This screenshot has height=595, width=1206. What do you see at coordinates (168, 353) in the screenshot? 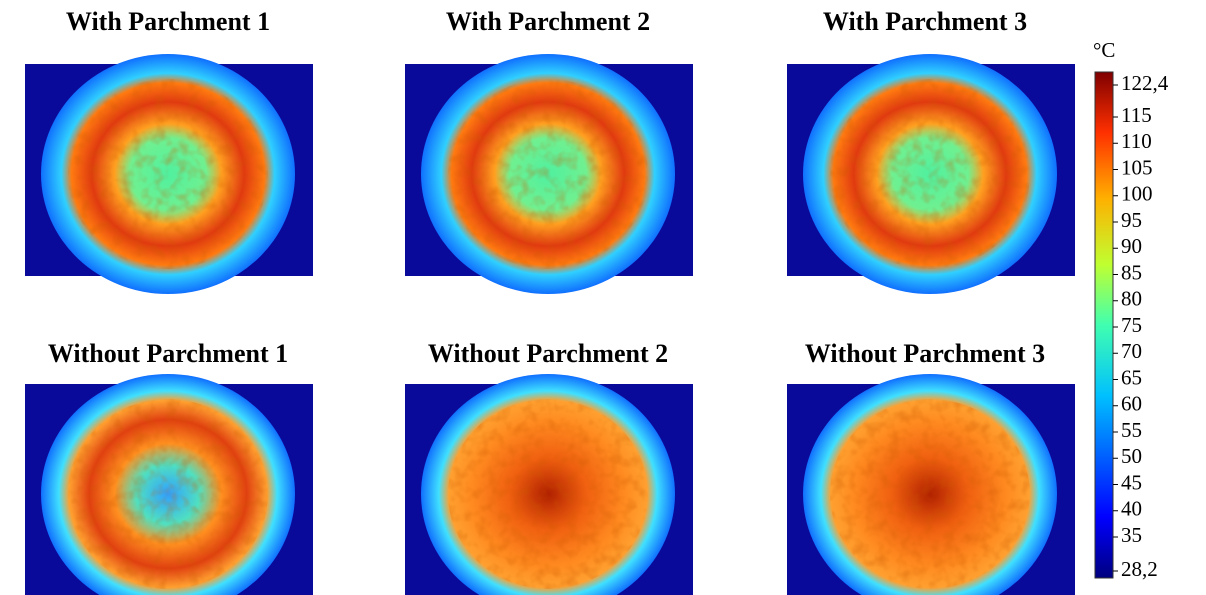
I see `panel-title: Without Parchment 1` at bounding box center [168, 353].